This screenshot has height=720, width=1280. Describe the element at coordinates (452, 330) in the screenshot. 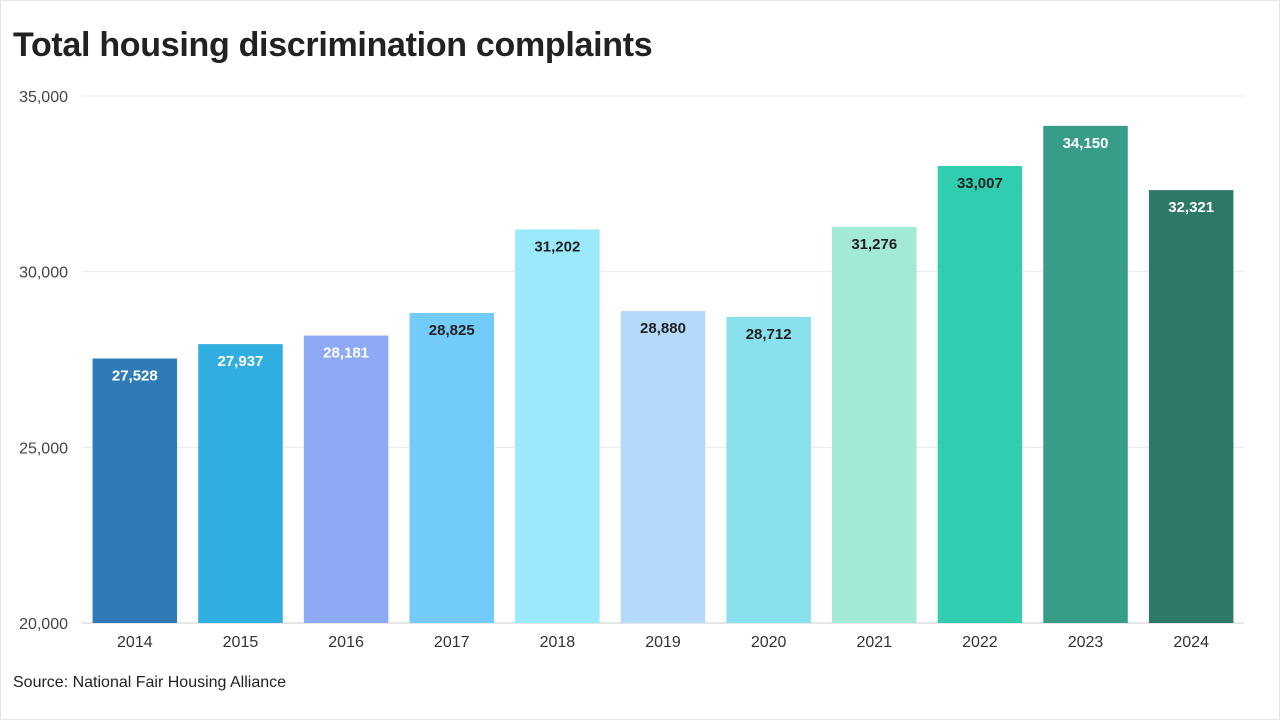

I see `data-label-2017: 28,825` at that location.